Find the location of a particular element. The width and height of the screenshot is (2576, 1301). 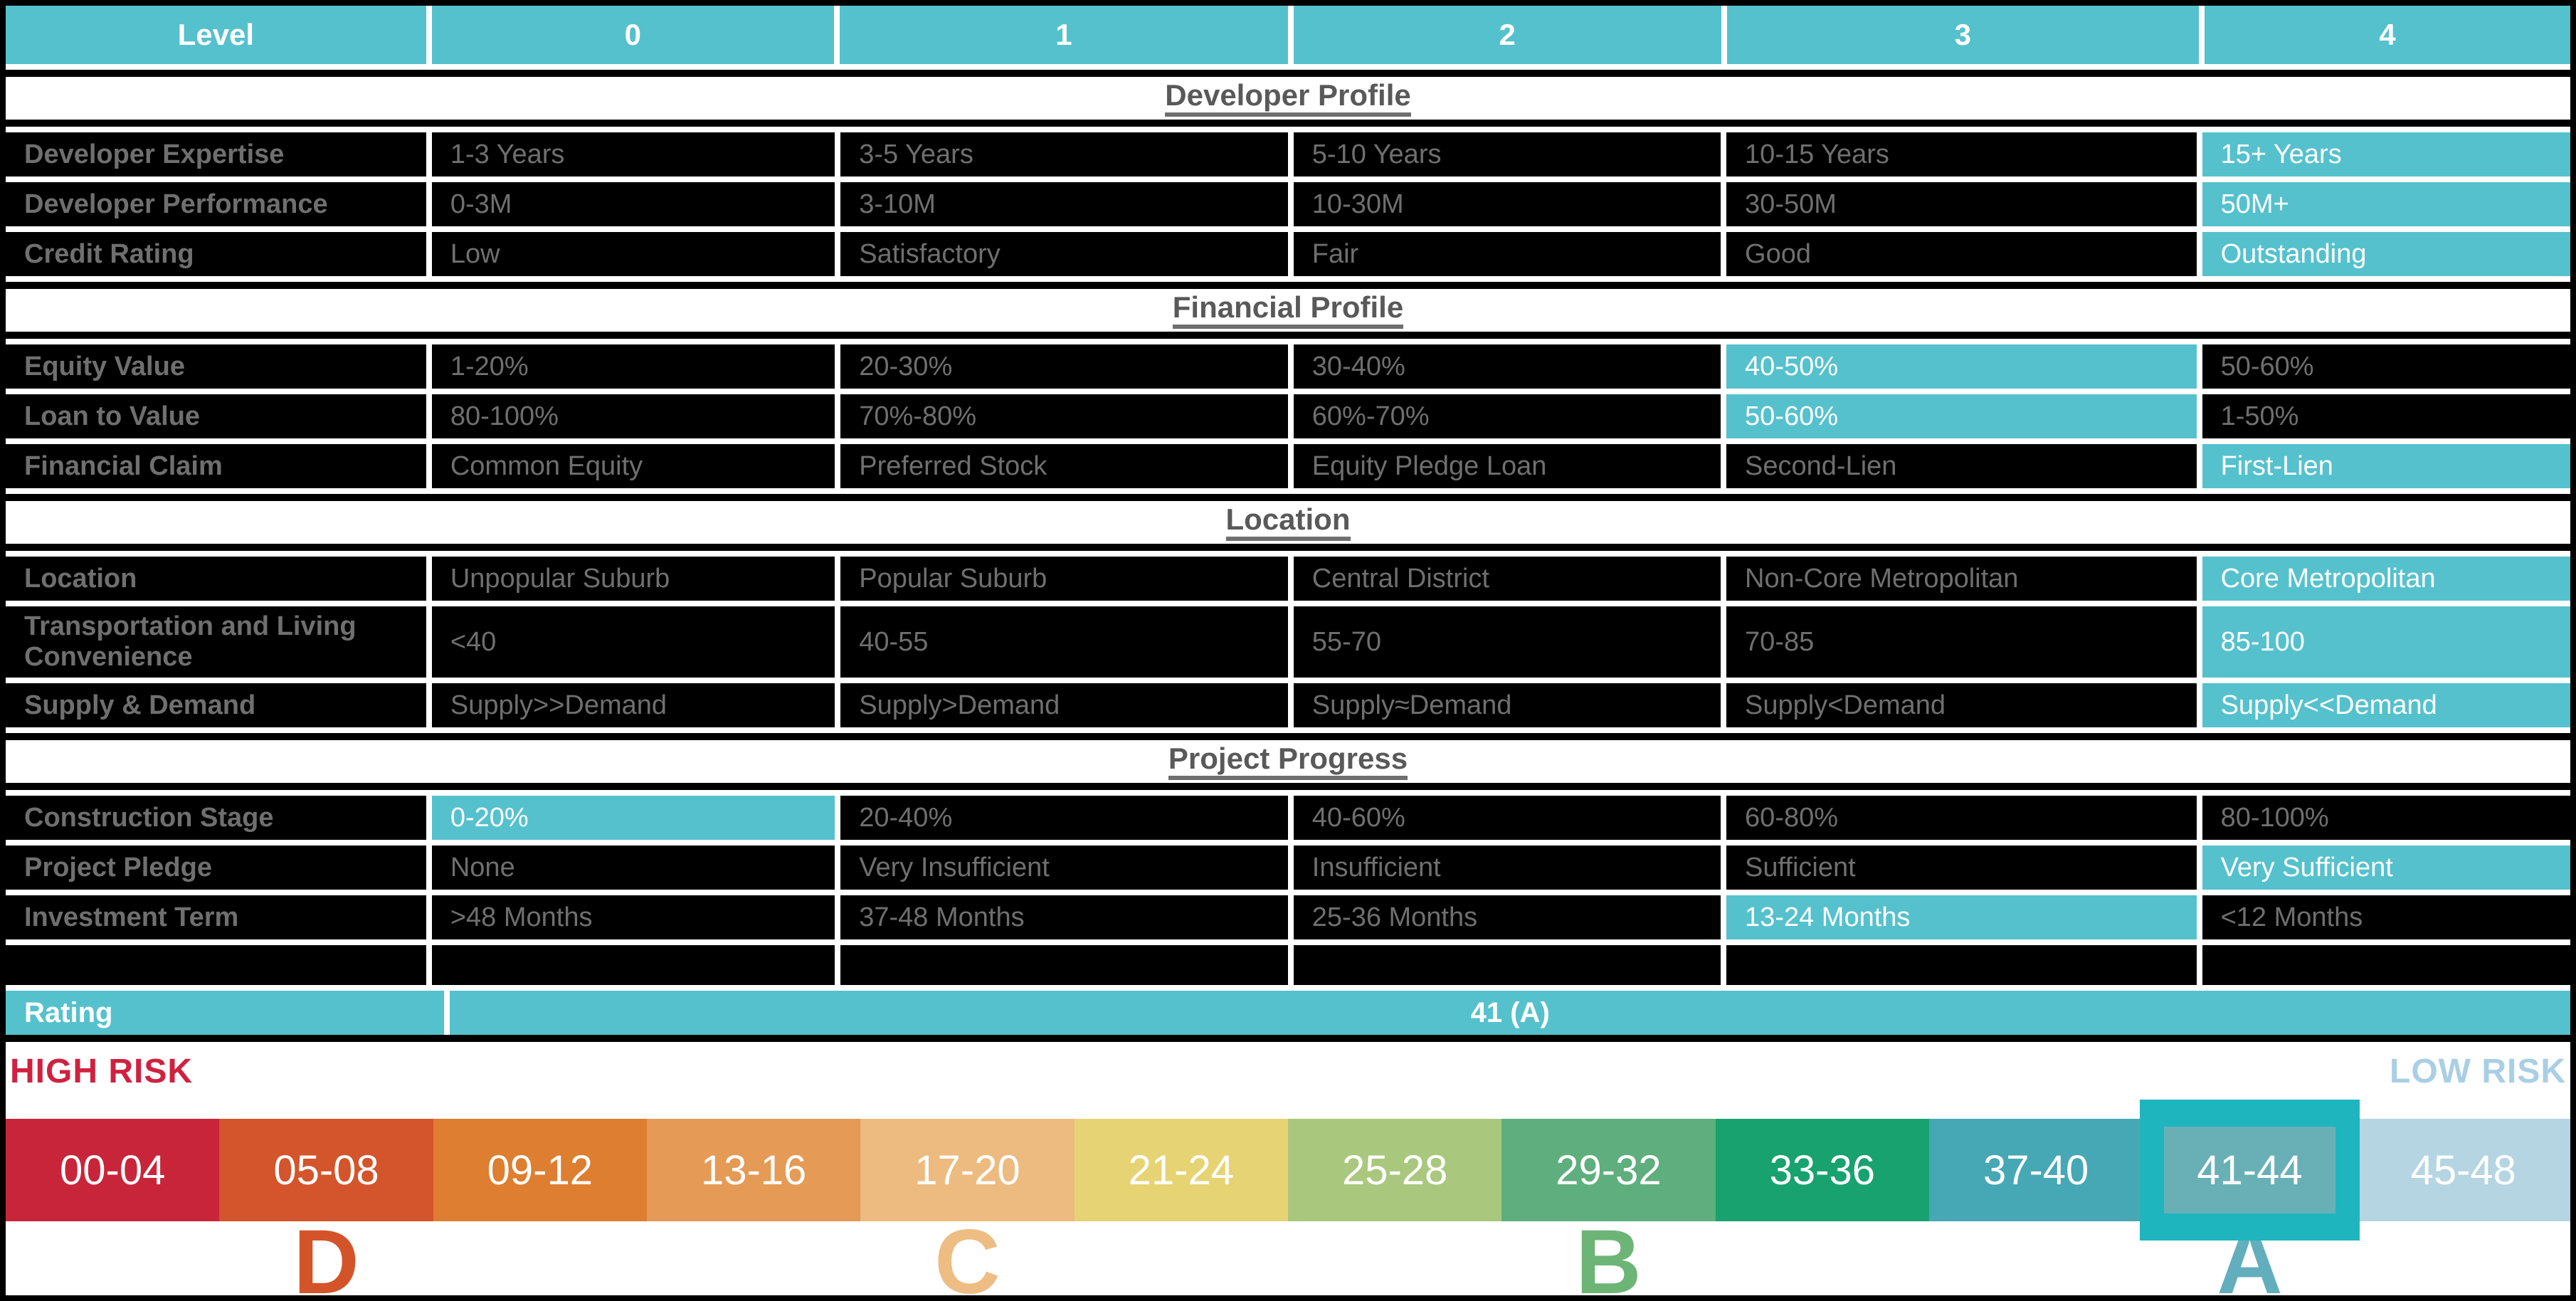

row-label: Credit Rating is located at coordinates (216, 254).